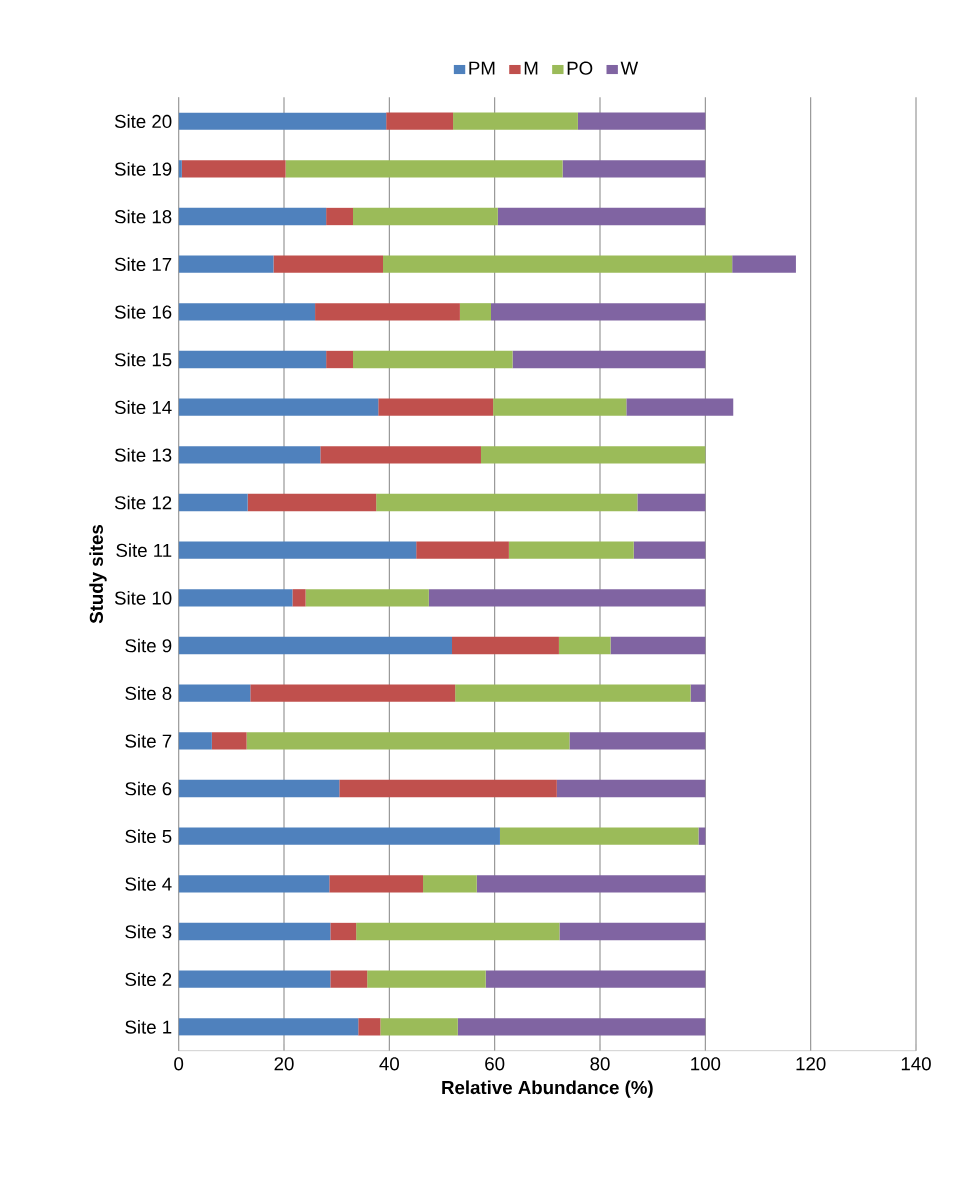  Describe the element at coordinates (531, 68) in the screenshot. I see `legend-label: M` at that location.